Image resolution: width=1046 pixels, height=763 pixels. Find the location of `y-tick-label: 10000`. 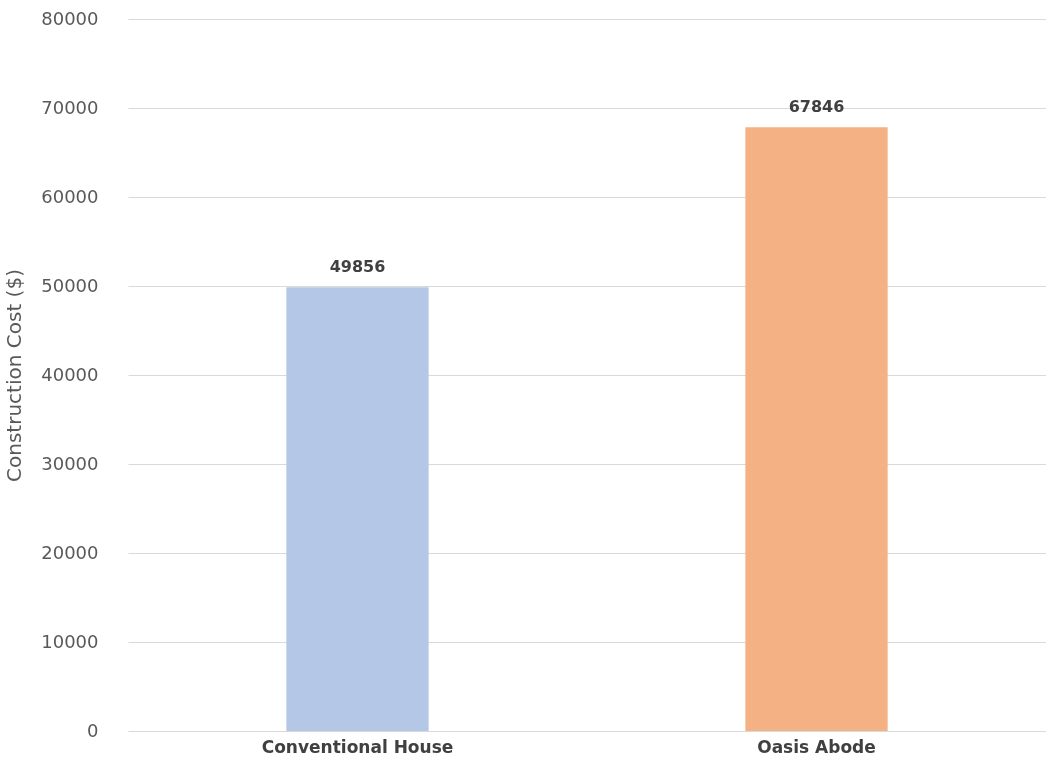

y-tick-label: 10000 is located at coordinates (70, 641).